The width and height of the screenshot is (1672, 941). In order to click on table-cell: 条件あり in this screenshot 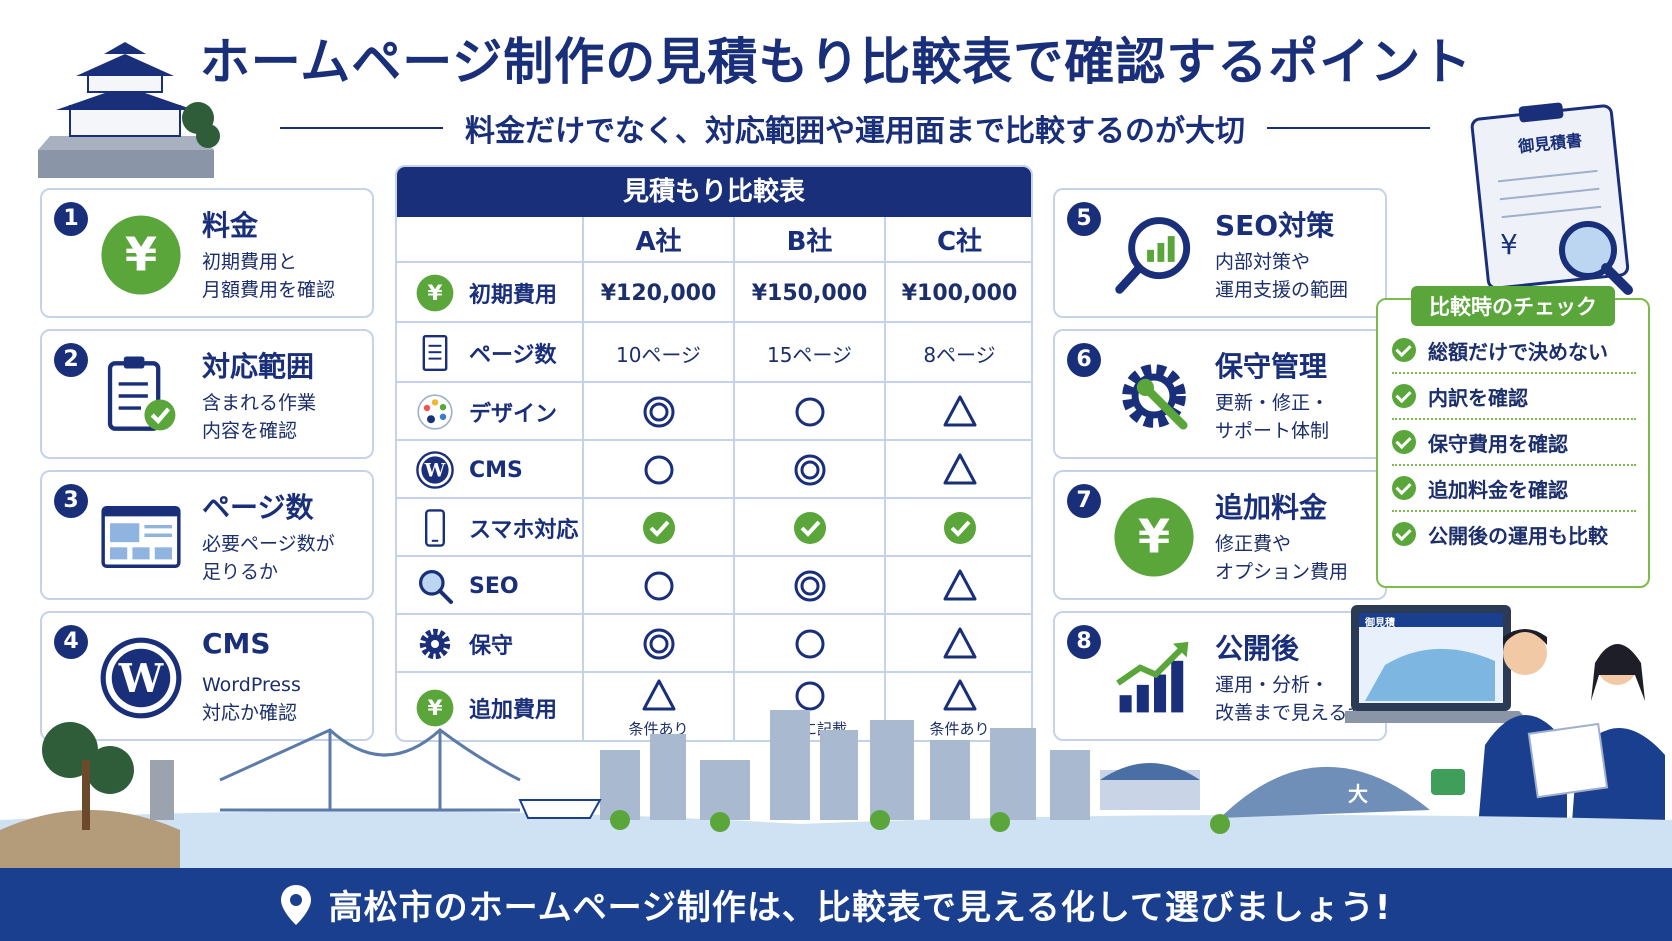, I will do `click(657, 706)`.